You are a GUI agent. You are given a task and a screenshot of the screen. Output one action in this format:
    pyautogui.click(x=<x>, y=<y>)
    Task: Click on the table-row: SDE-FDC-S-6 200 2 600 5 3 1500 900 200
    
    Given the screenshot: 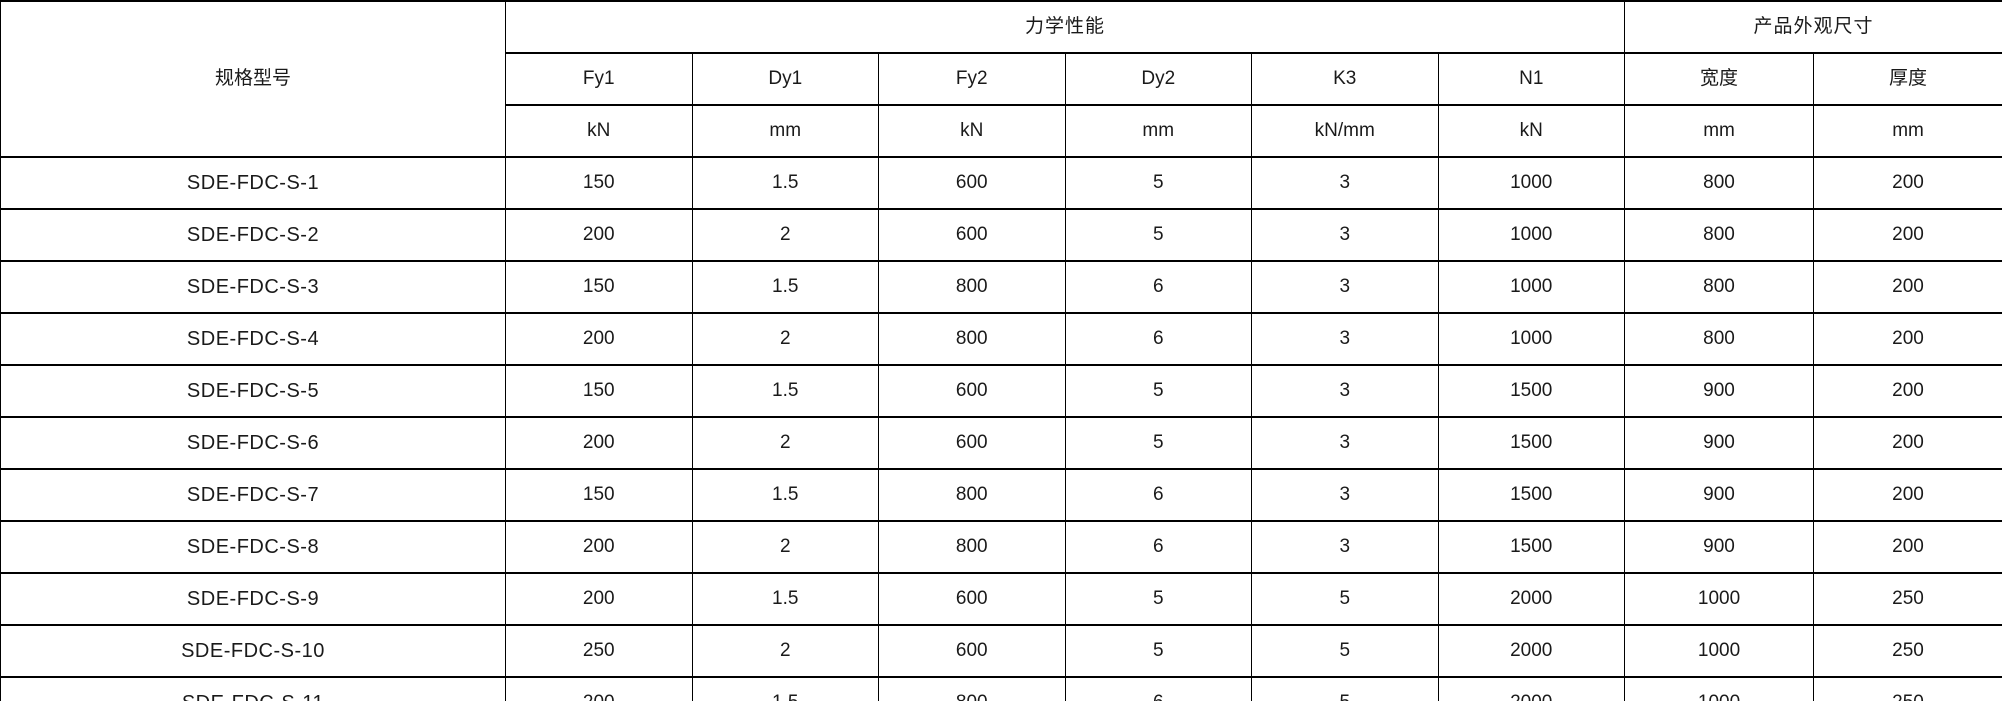 What is the action you would take?
    pyautogui.click(x=1001, y=443)
    